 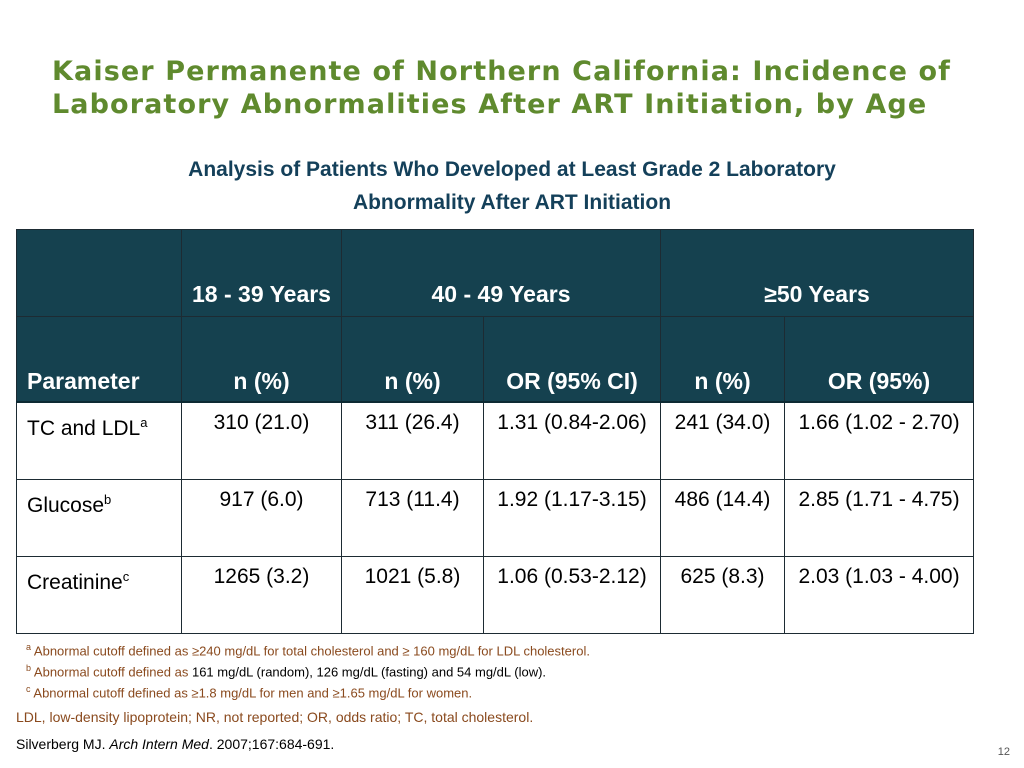 I want to click on table-cell: 2.03 (1.03 - 4.00), so click(x=879, y=595).